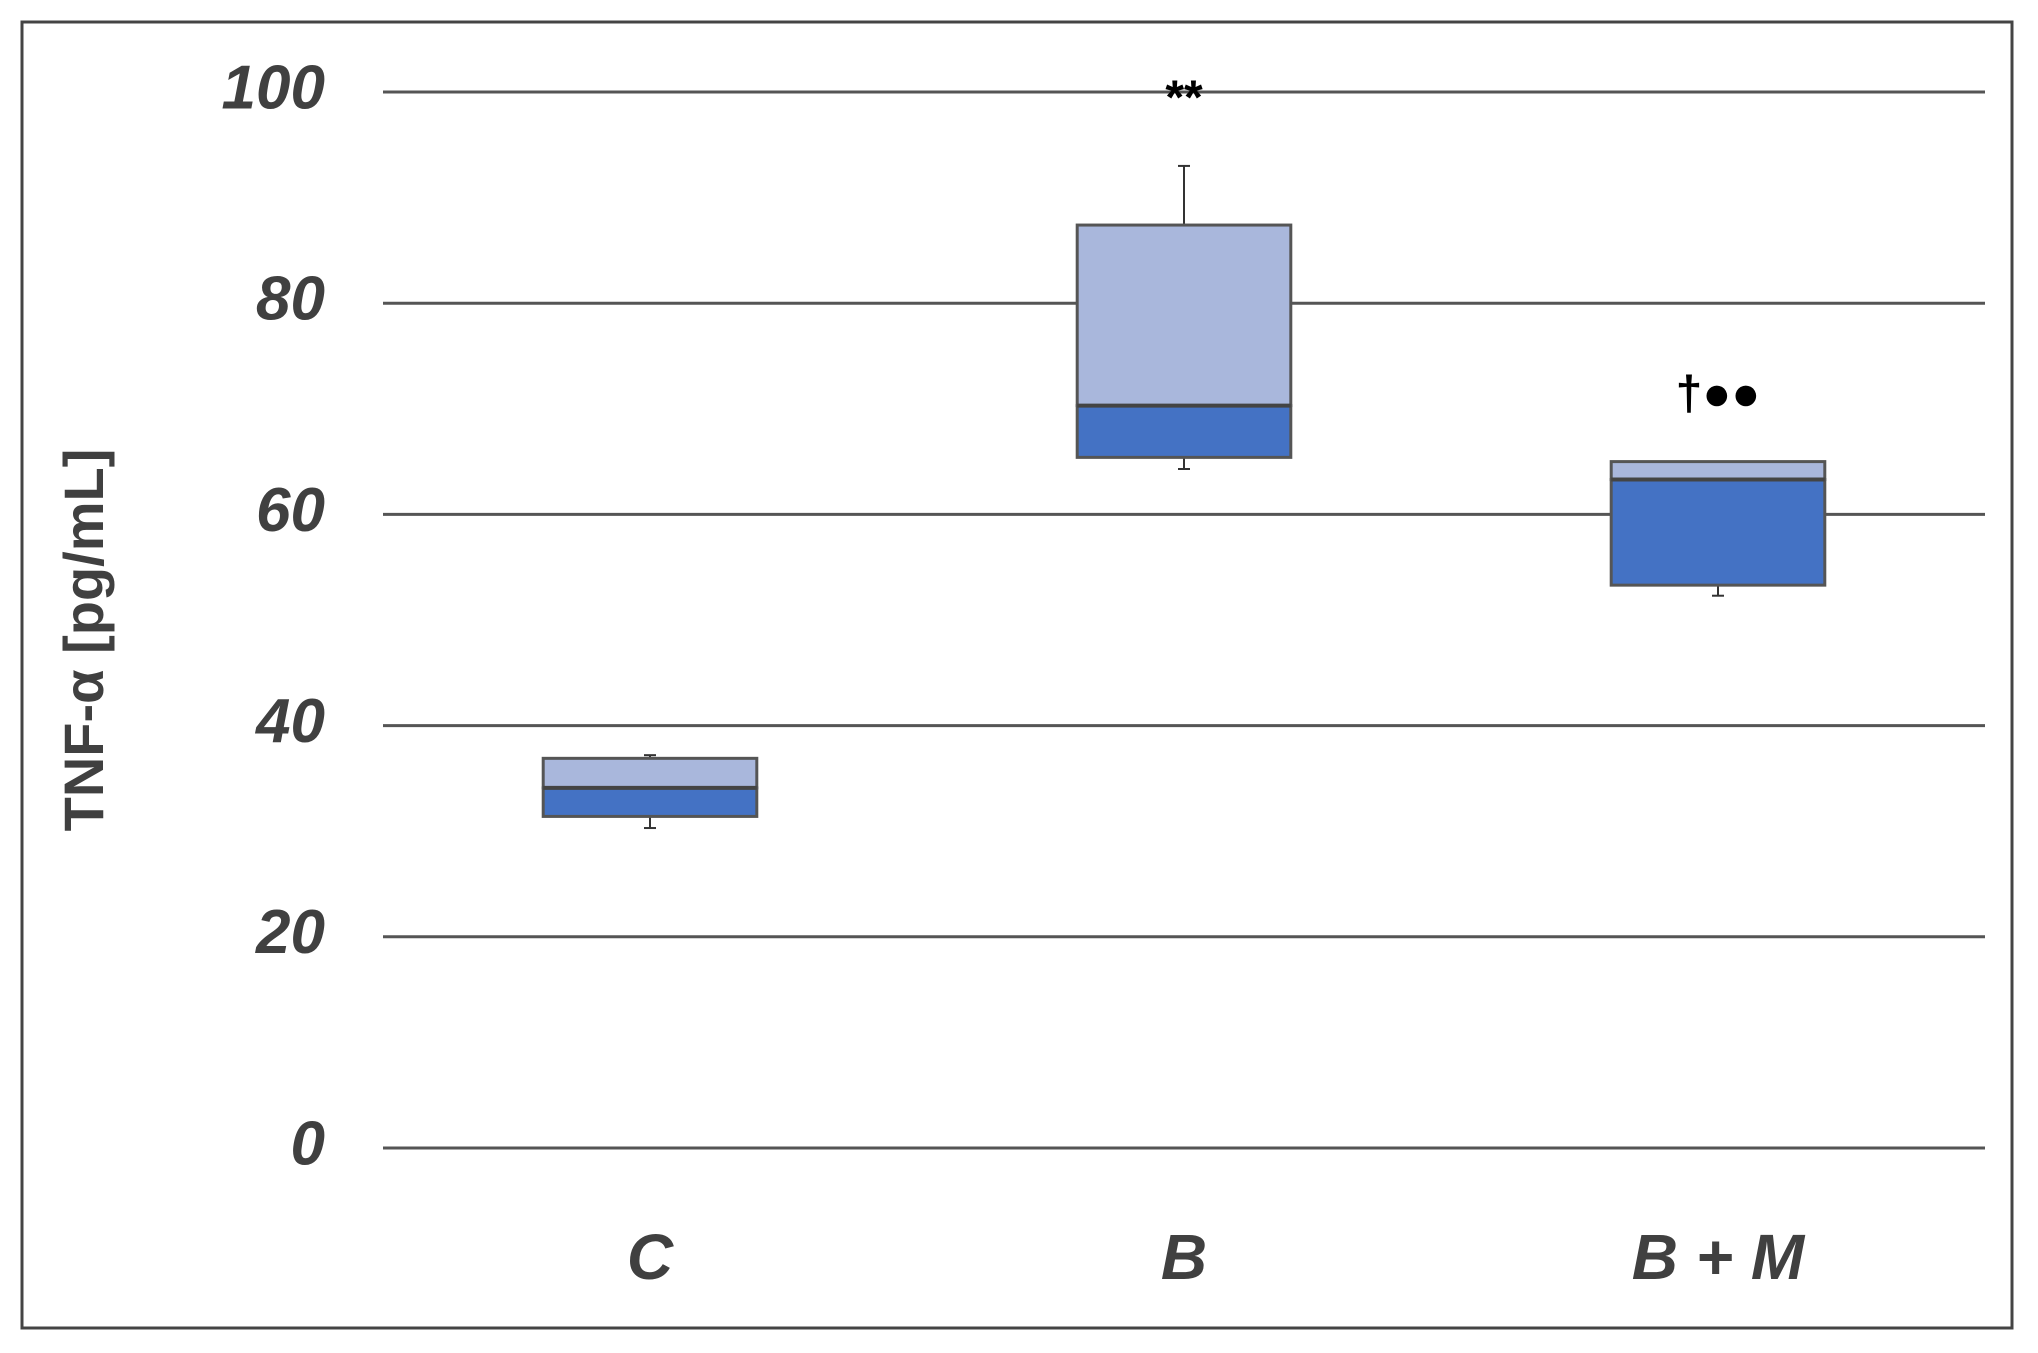  Describe the element at coordinates (290, 510) in the screenshot. I see `y-tick-label: 60` at that location.